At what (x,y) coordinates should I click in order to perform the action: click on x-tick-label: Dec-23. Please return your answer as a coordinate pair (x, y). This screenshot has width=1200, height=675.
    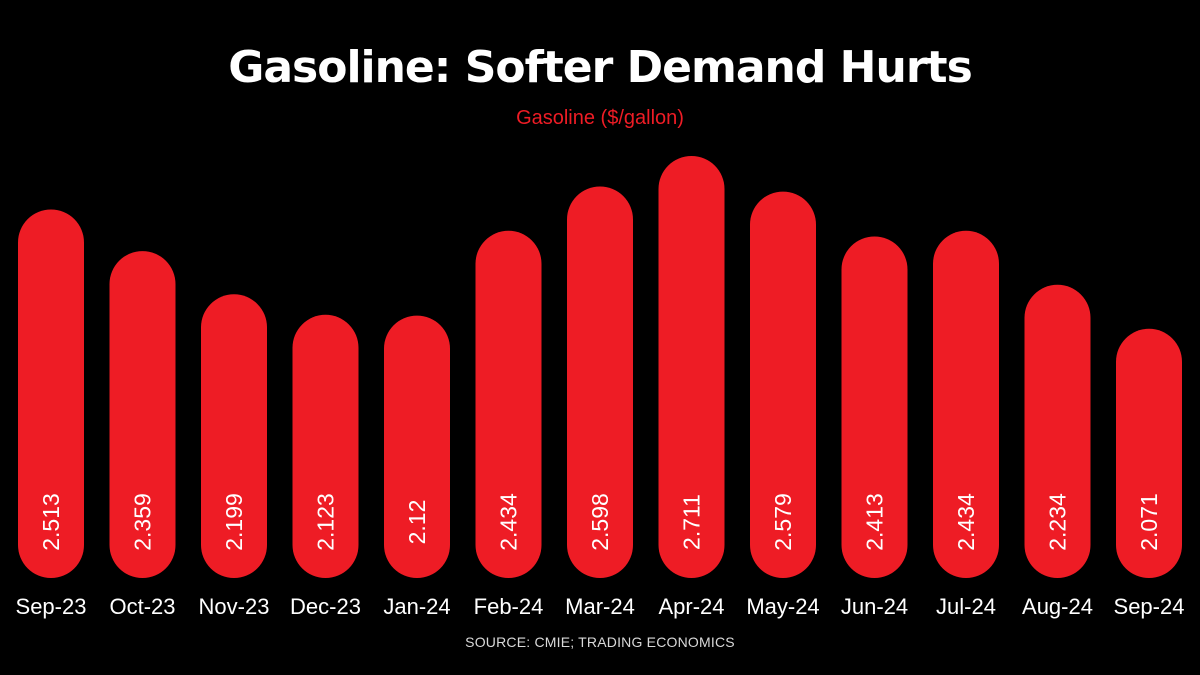
    Looking at the image, I should click on (325, 606).